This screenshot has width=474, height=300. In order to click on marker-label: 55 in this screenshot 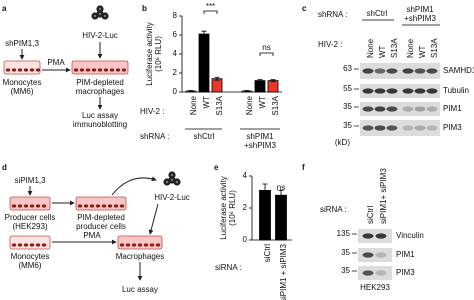, I will do `click(347, 88)`.